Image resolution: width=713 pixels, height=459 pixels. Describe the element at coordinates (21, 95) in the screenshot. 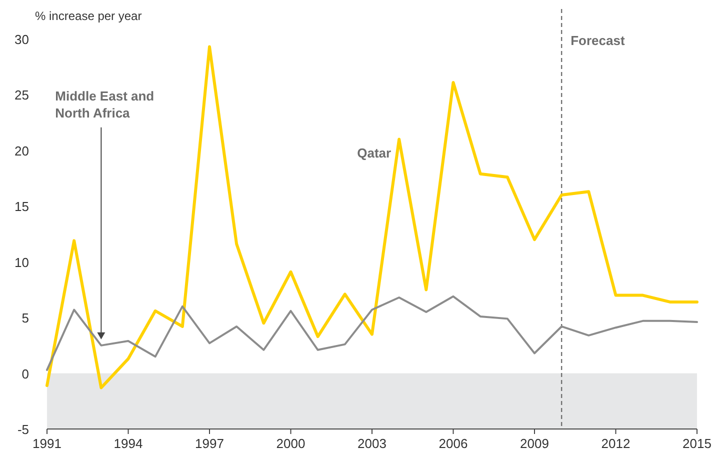

I see `y-tick-label: 25` at that location.